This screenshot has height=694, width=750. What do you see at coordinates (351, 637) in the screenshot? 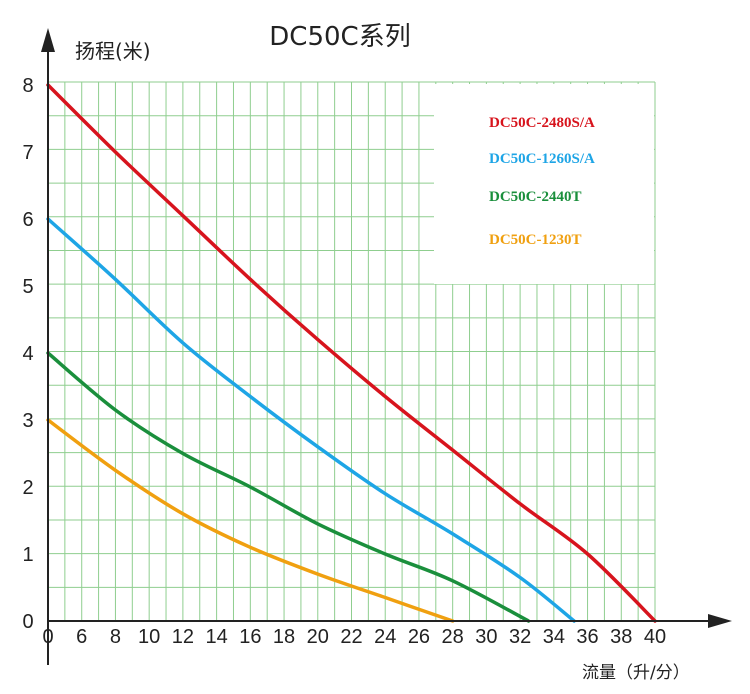
I see `x-tick-label: 22` at bounding box center [351, 637].